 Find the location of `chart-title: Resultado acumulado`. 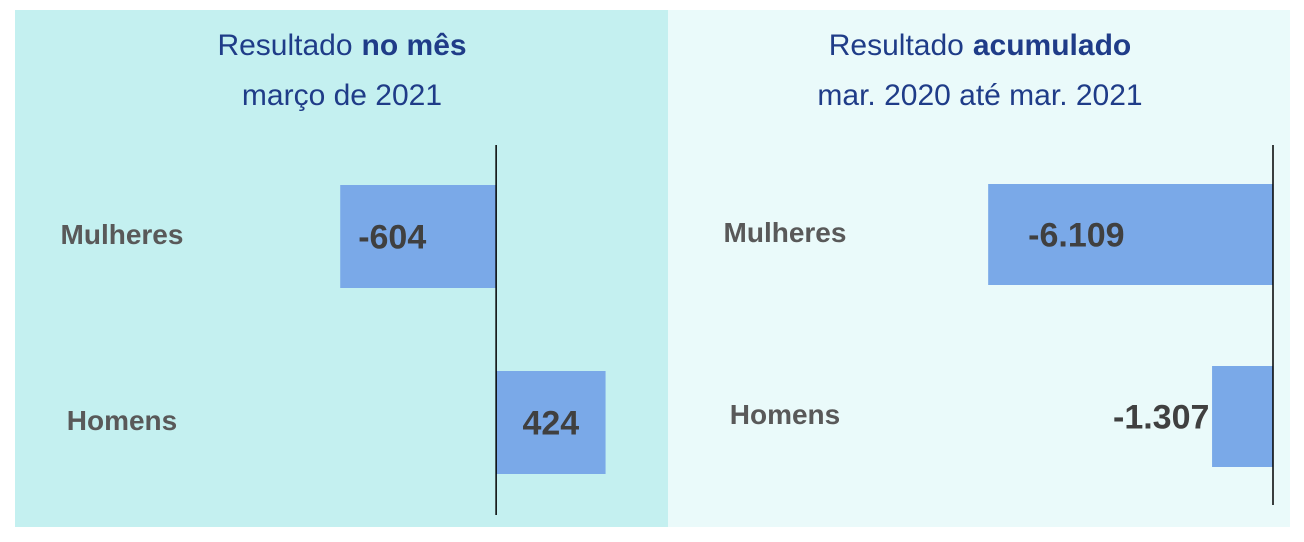

chart-title: Resultado acumulado is located at coordinates (980, 45).